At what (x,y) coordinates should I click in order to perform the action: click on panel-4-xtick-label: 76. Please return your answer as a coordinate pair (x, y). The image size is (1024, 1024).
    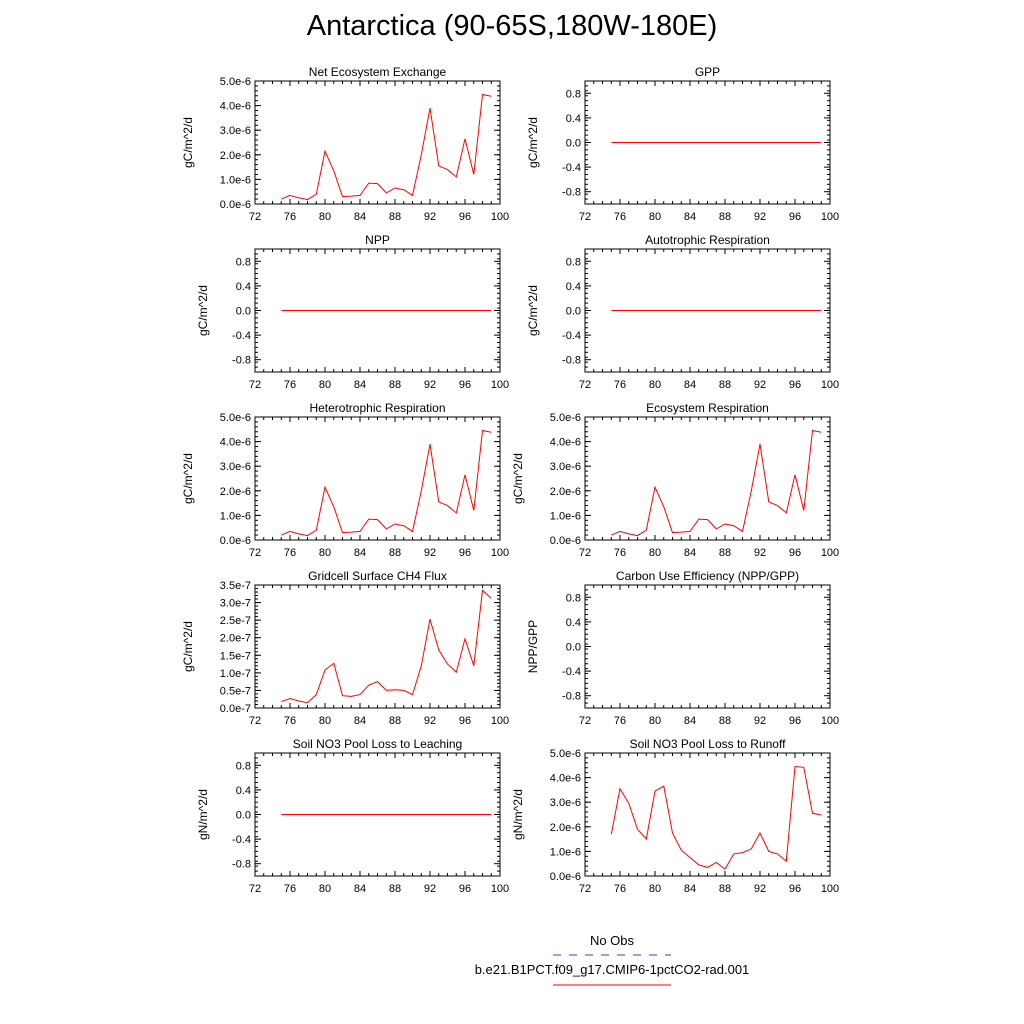
    Looking at the image, I should click on (620, 385).